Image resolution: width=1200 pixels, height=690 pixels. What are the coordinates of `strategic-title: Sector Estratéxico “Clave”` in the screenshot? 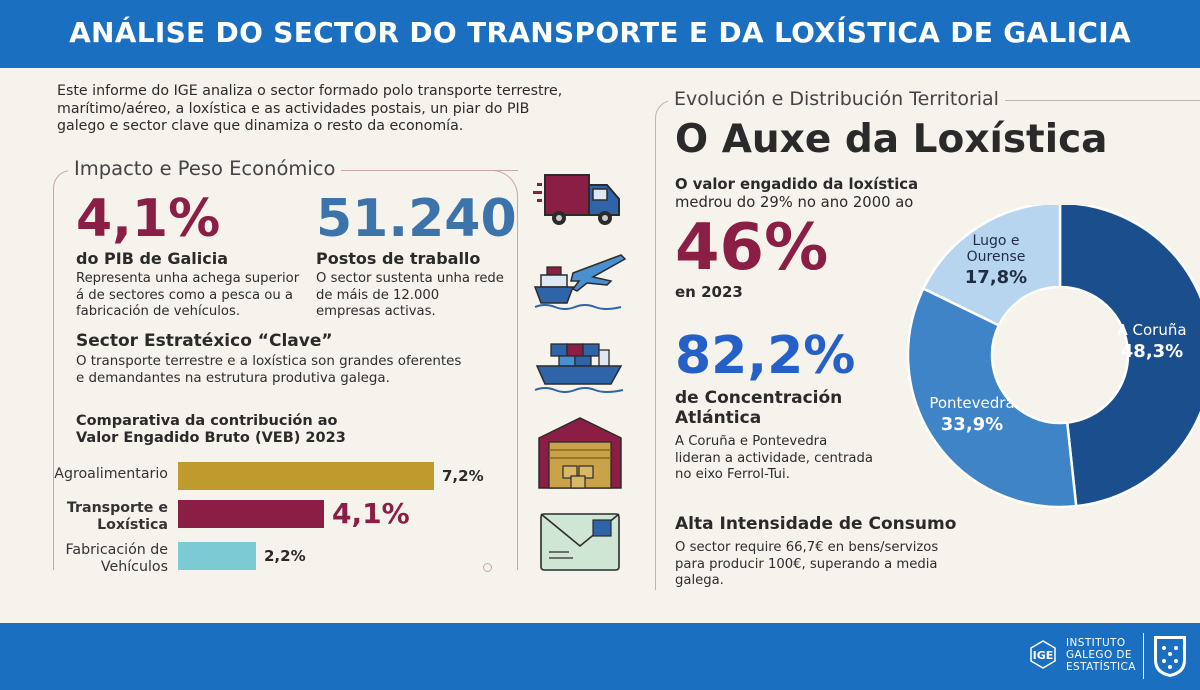 It's located at (204, 341).